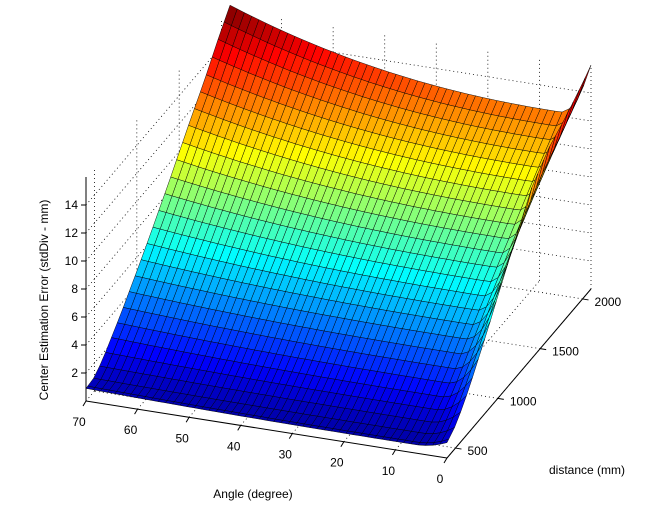 The width and height of the screenshot is (654, 520). Describe the element at coordinates (44, 300) in the screenshot. I see `z-axis-label: Center Estimation Error (stdDiv - mm)` at that location.